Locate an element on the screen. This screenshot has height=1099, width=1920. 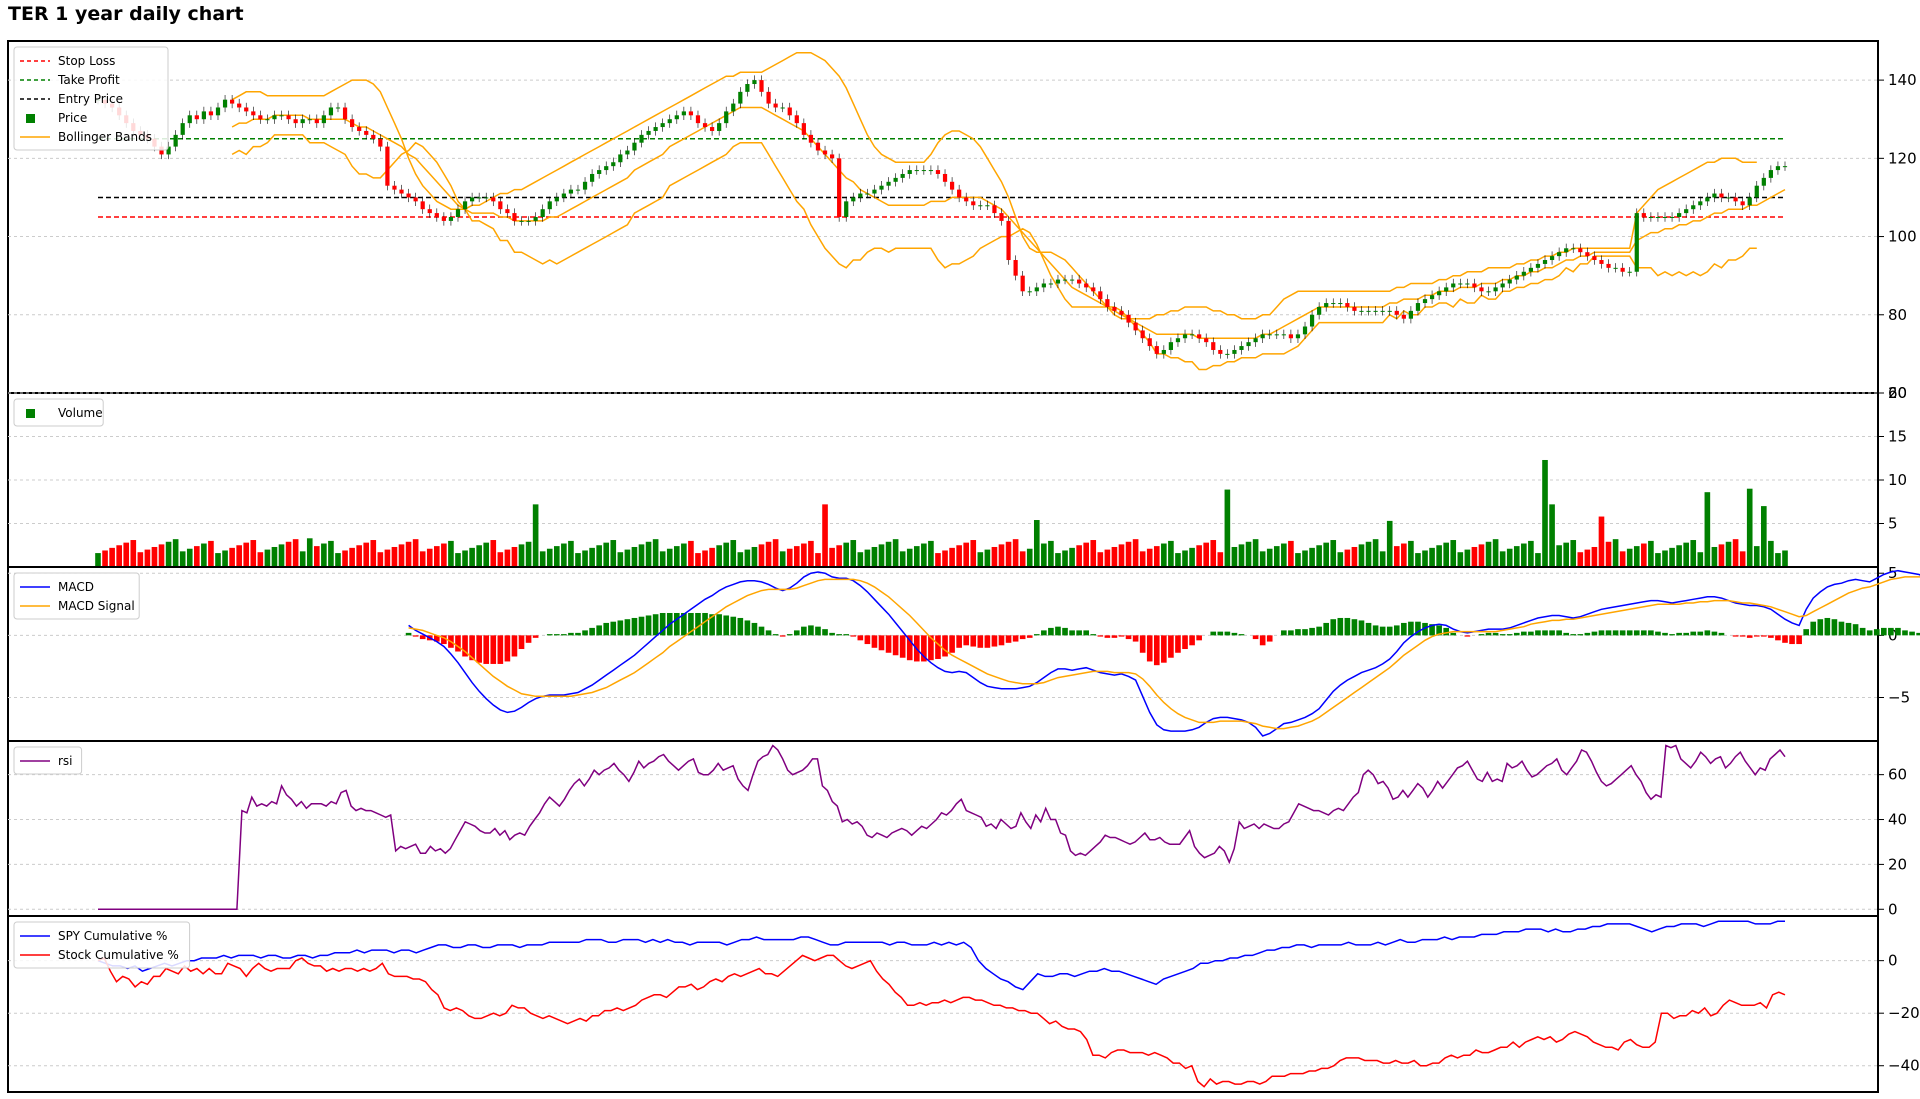
y-tick-label: 5 is located at coordinates (1893, 524).